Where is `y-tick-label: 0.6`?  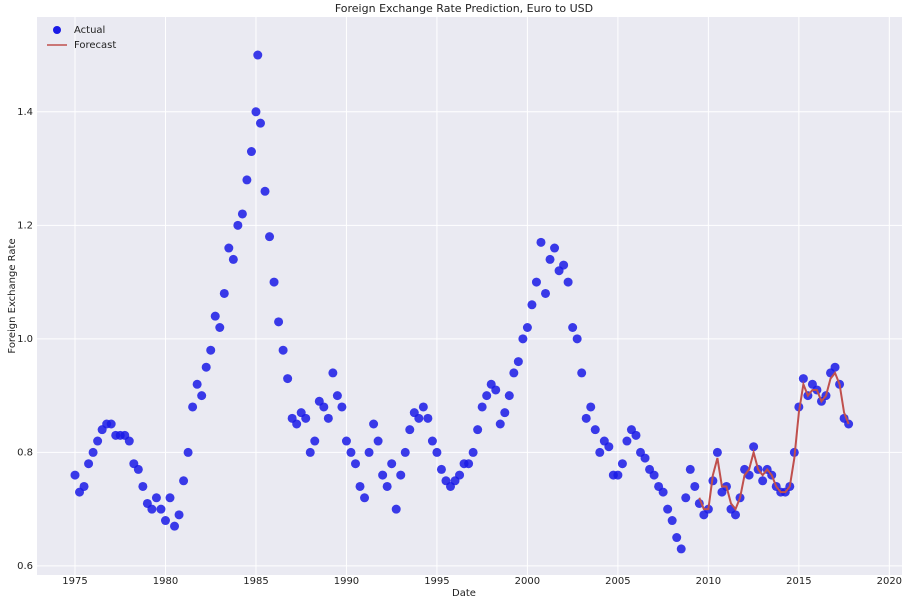
y-tick-label: 0.6 is located at coordinates (25, 566).